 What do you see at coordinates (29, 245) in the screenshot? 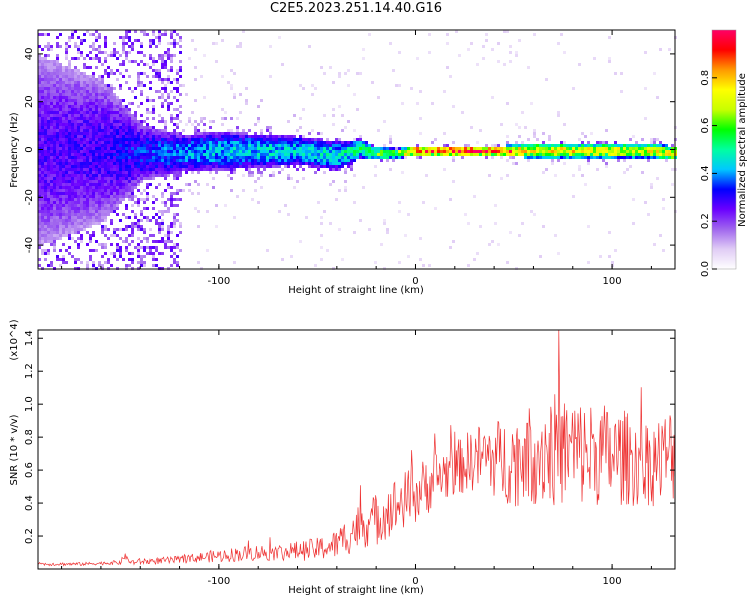
I see `spectrogram-y-tick-label: -40` at bounding box center [29, 245].